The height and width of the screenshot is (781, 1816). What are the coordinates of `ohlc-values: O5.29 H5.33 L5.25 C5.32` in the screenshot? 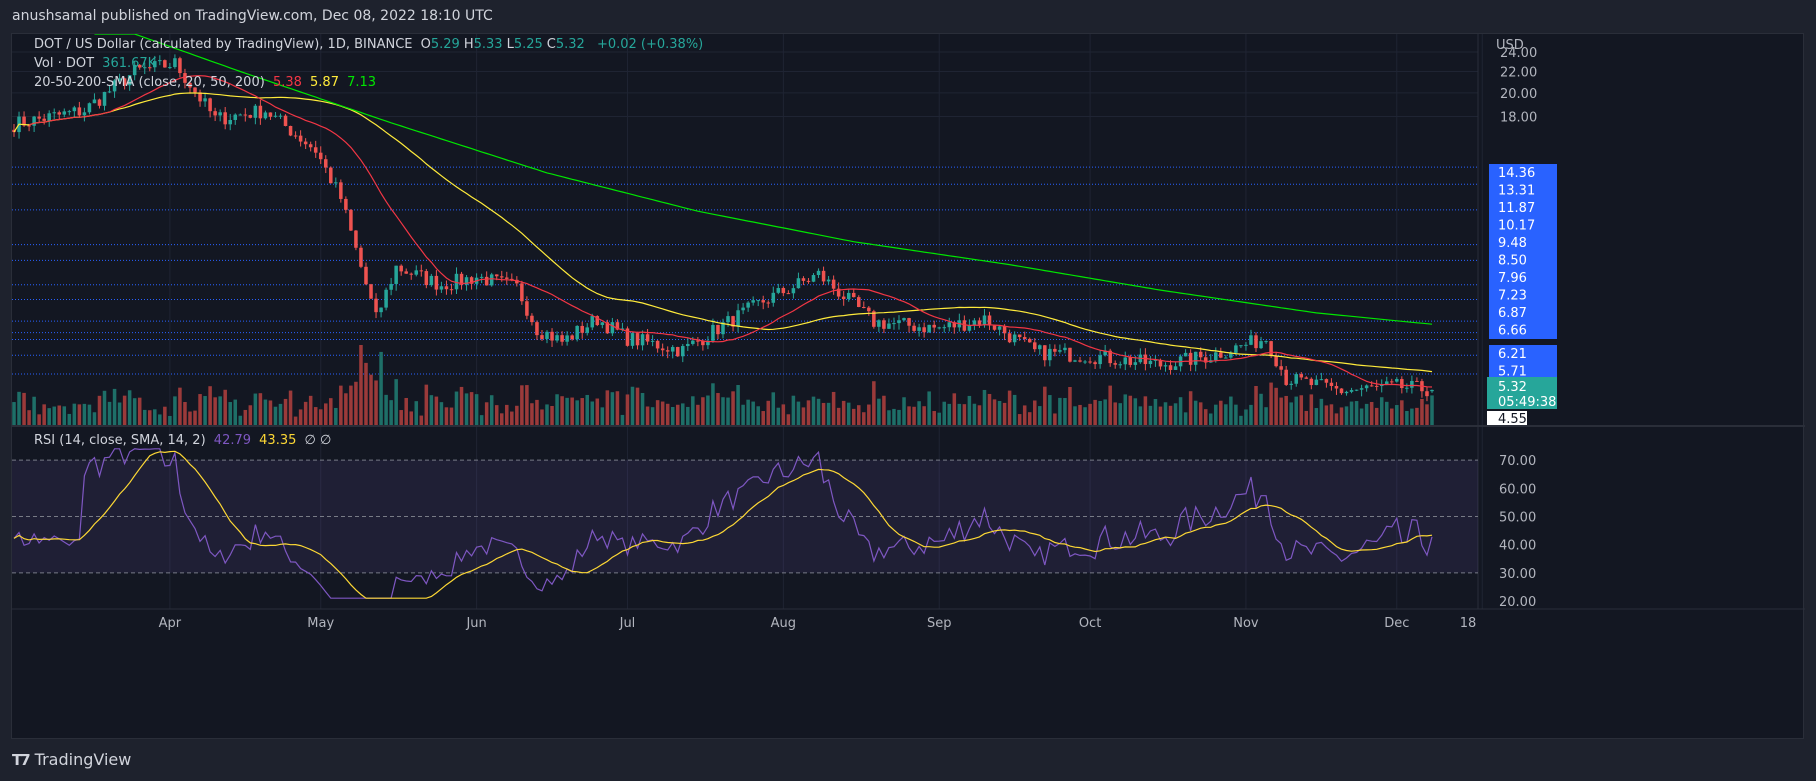 It's located at (505, 44).